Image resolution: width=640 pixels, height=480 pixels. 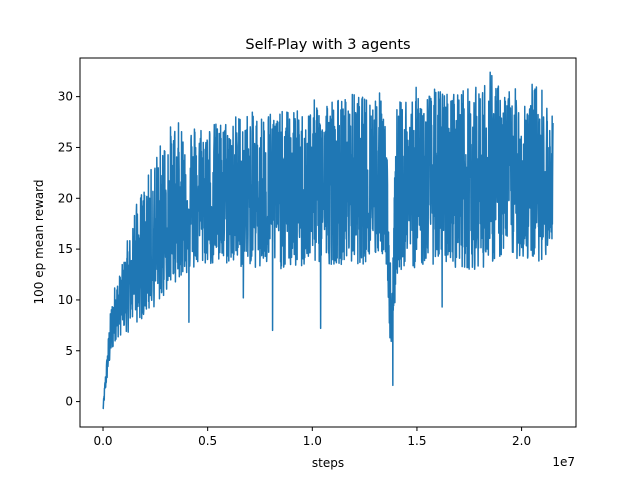 I want to click on chart-title: Self-Play with 3 agents, so click(x=327, y=45).